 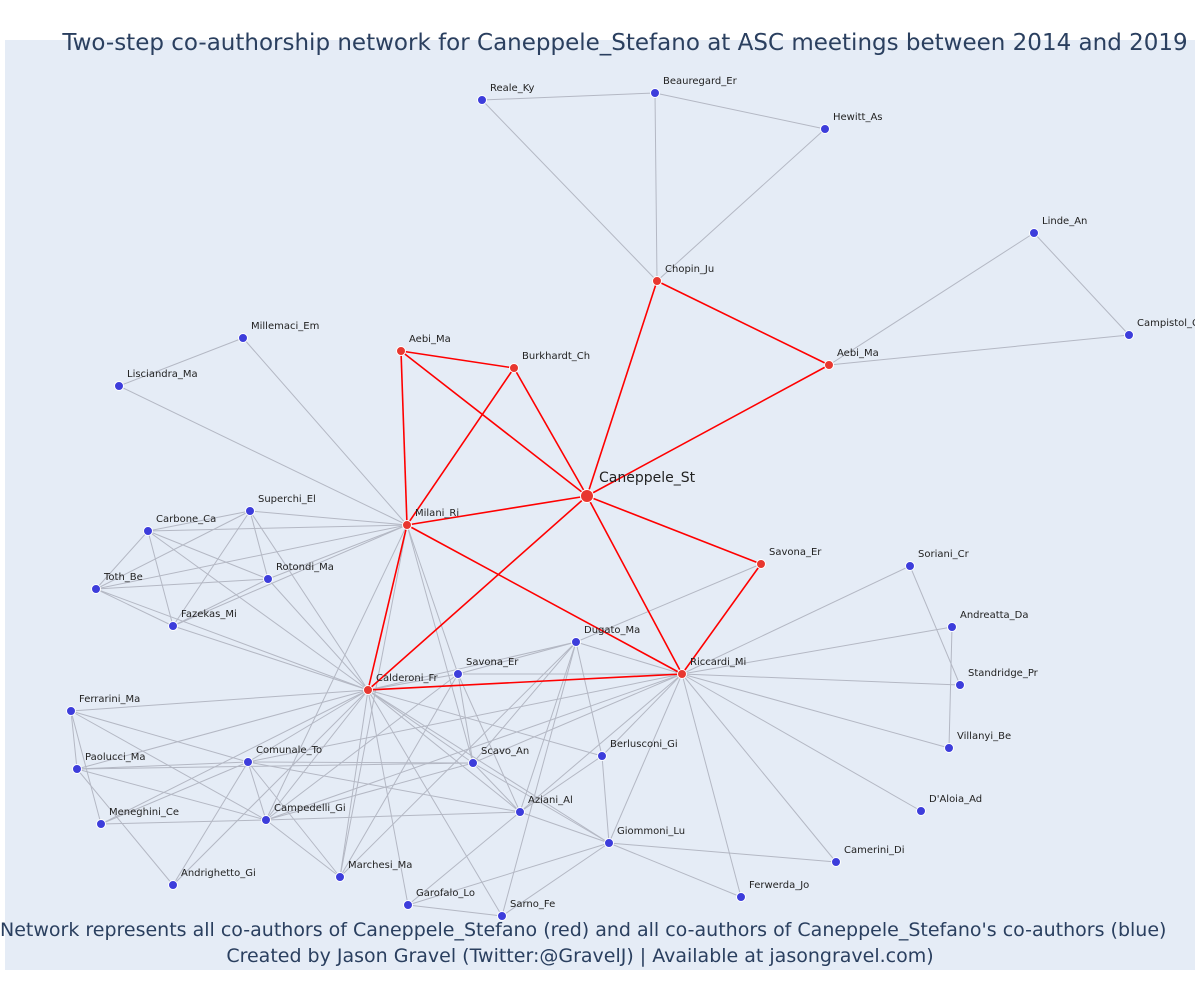 What do you see at coordinates (283, 756) in the screenshot?
I see `node-comunale: Comunale_To` at bounding box center [283, 756].